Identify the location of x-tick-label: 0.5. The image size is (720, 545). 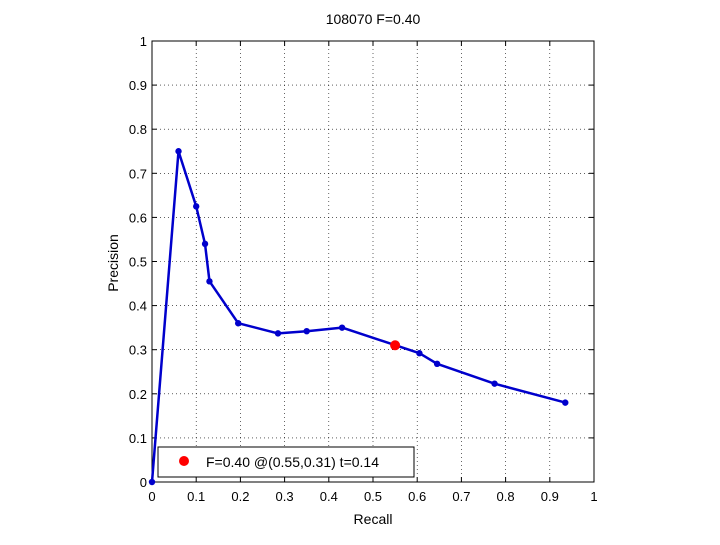
(373, 496).